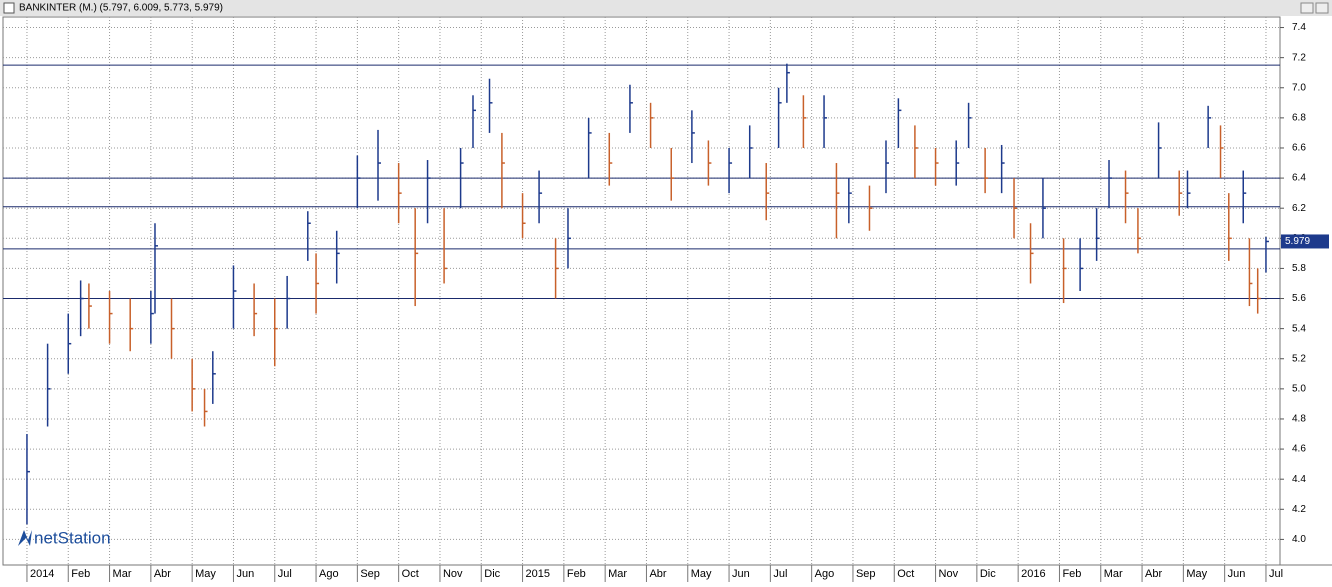  Describe the element at coordinates (1299, 118) in the screenshot. I see `y-tick-label: 6.8` at that location.